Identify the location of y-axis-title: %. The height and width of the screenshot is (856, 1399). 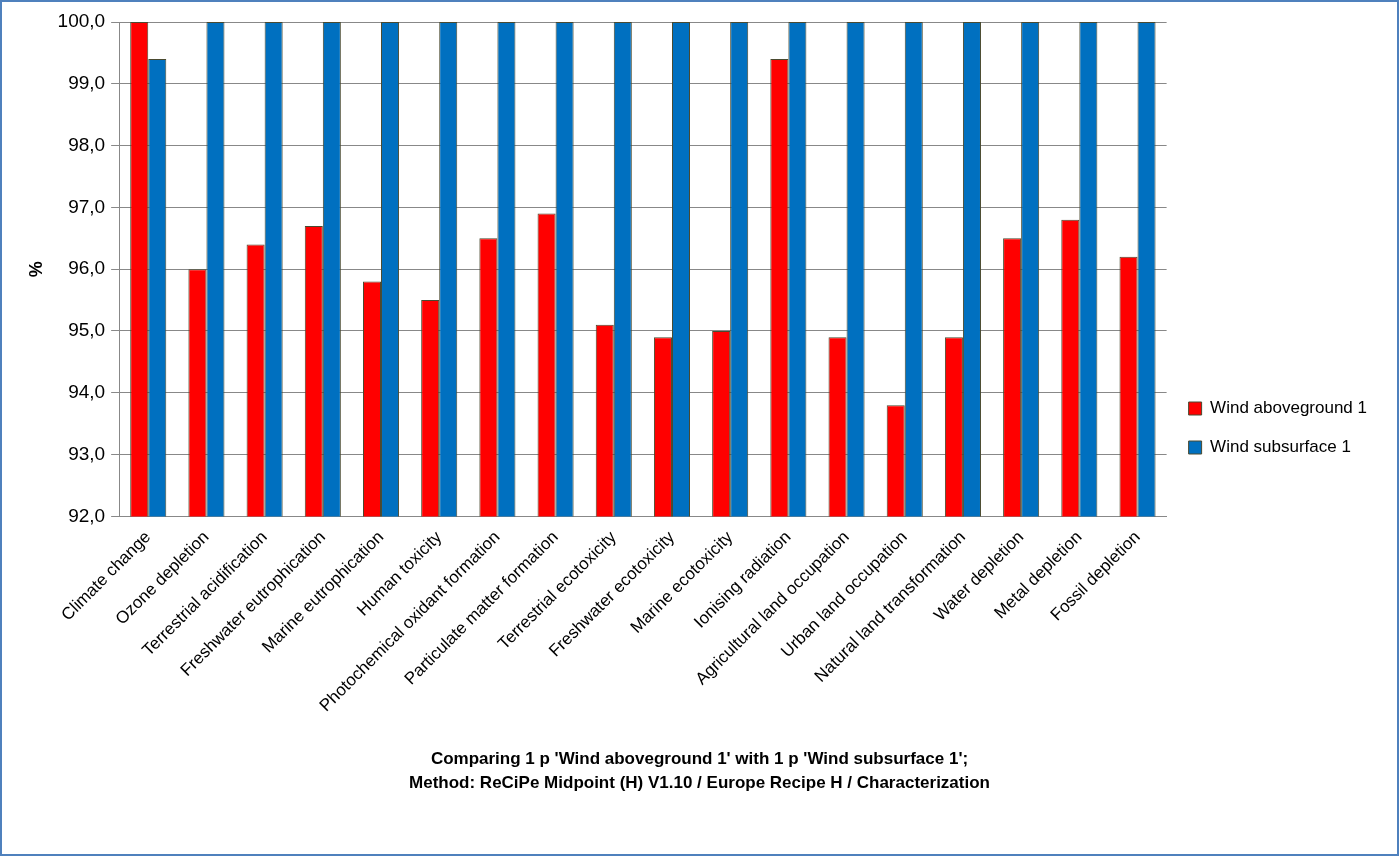
(35, 269).